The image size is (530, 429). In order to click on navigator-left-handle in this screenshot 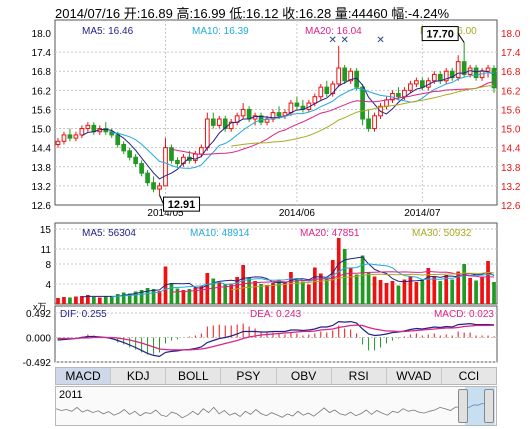, I will do `click(463, 406)`.